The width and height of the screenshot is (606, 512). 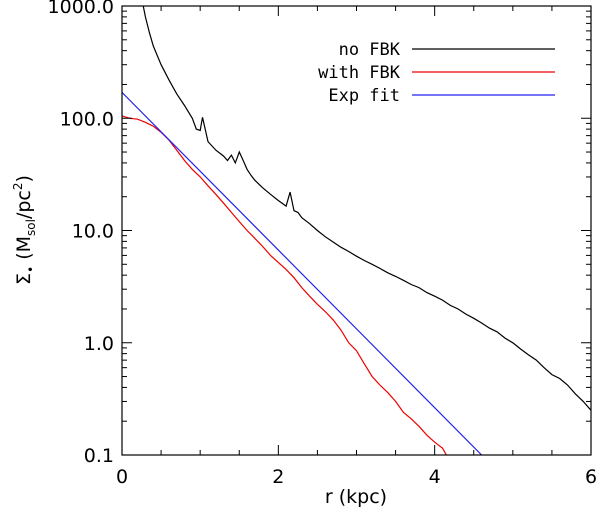 I want to click on legend-label-1: with FBK, so click(x=359, y=73).